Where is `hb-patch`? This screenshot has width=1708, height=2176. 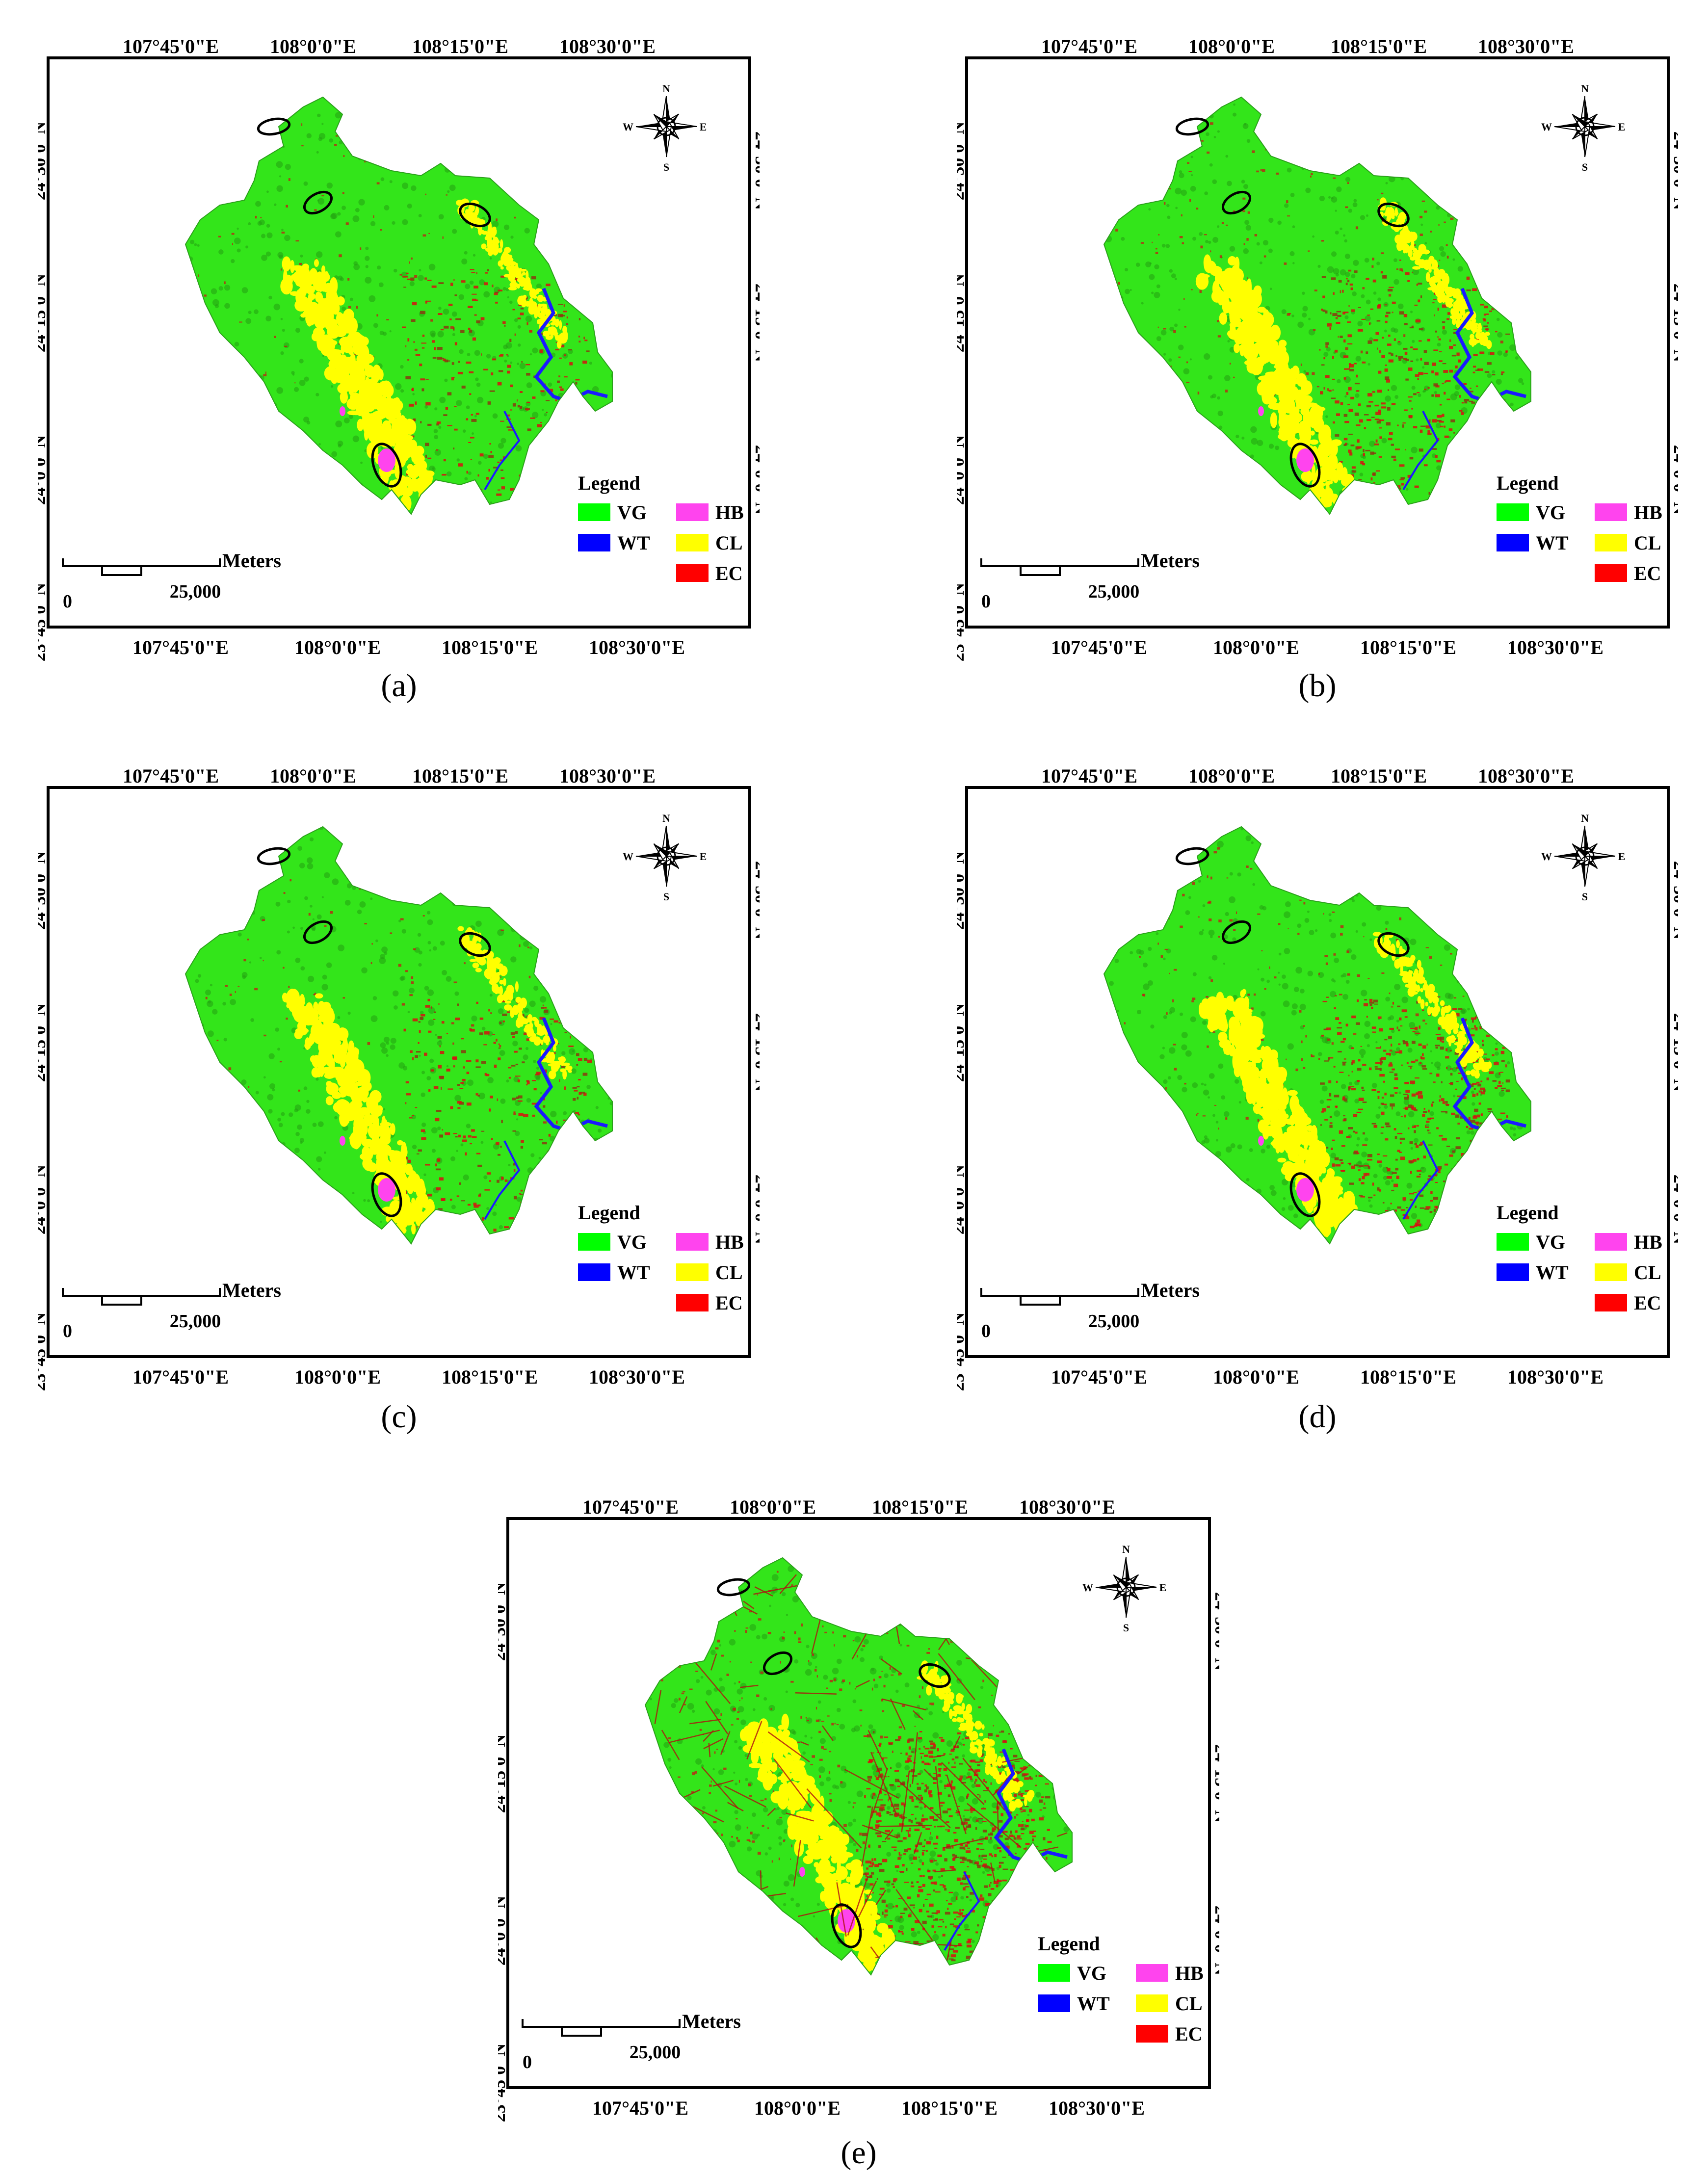
hb-patch is located at coordinates (342, 1141).